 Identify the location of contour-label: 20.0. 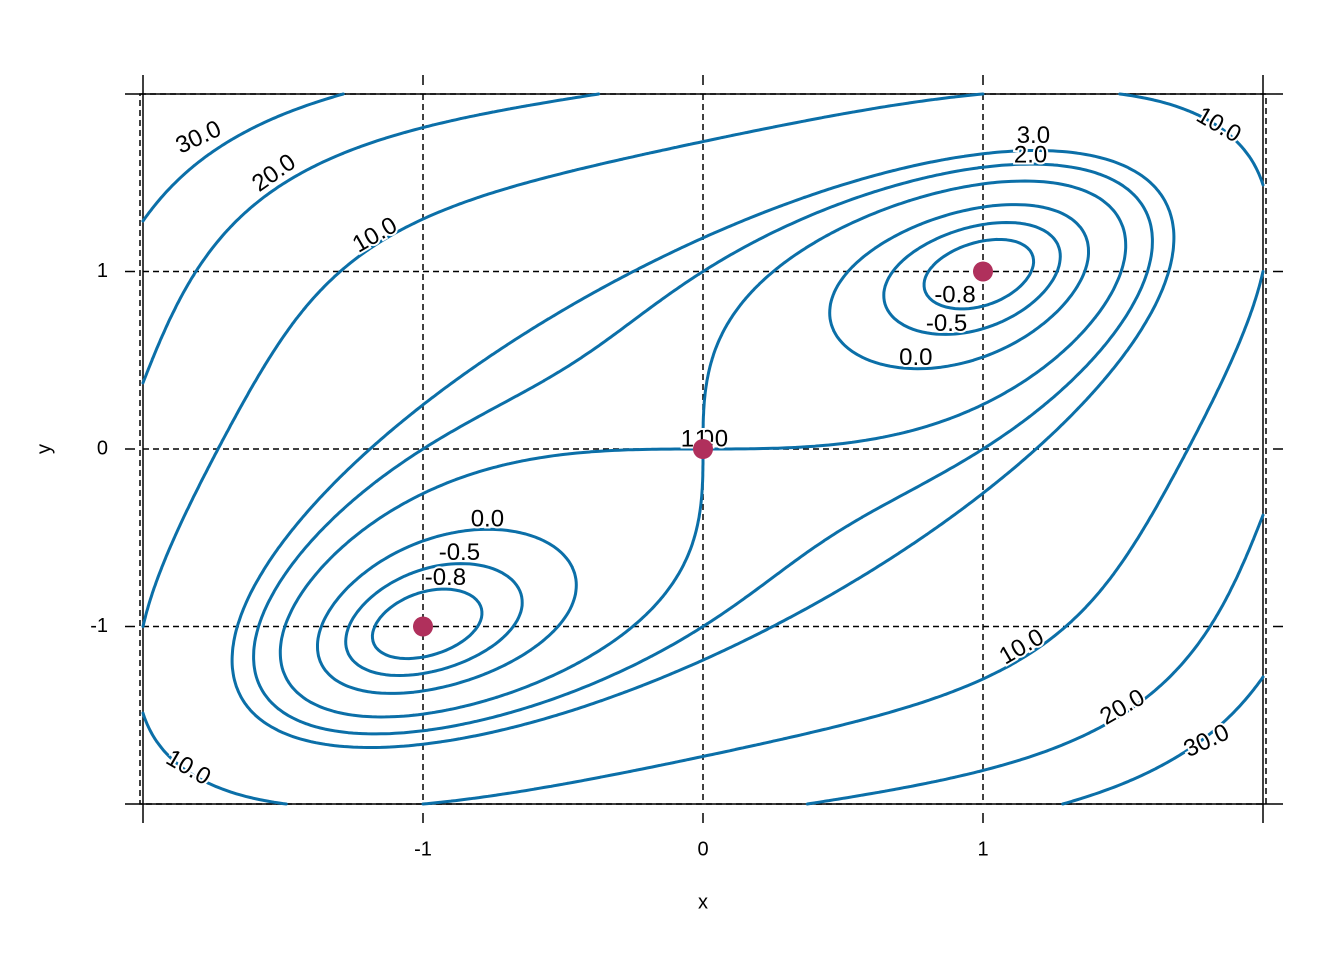
(1122, 707).